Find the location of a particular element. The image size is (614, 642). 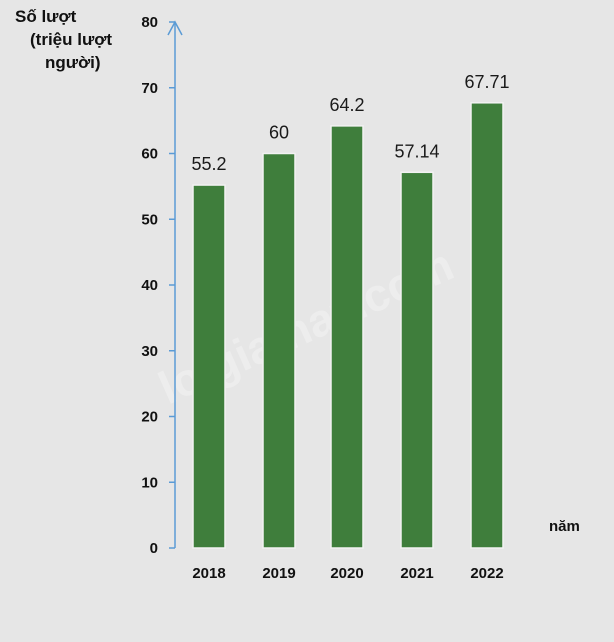

x-tick-label-2022: 2022 is located at coordinates (486, 573).